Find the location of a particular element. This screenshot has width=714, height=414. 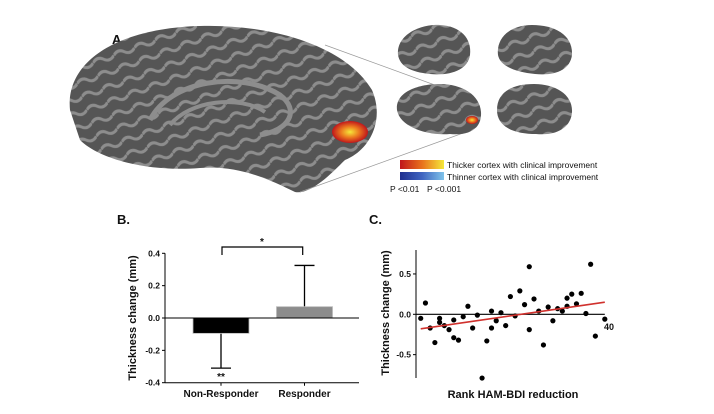

y-tick-label: -0.2 is located at coordinates (152, 350).